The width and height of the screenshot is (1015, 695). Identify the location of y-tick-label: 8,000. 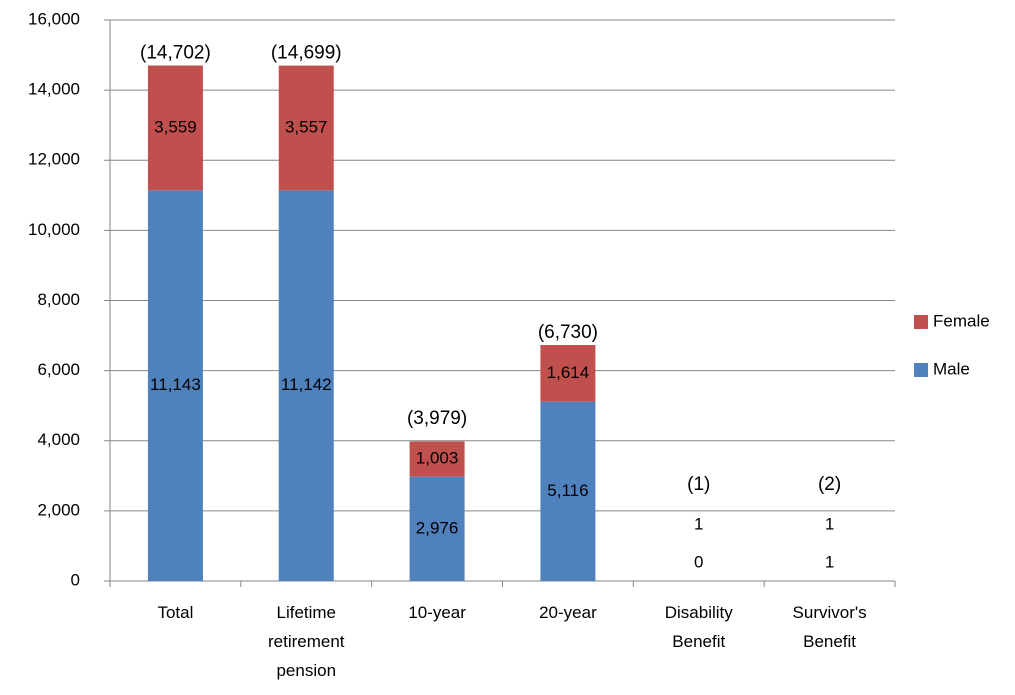
(58, 299).